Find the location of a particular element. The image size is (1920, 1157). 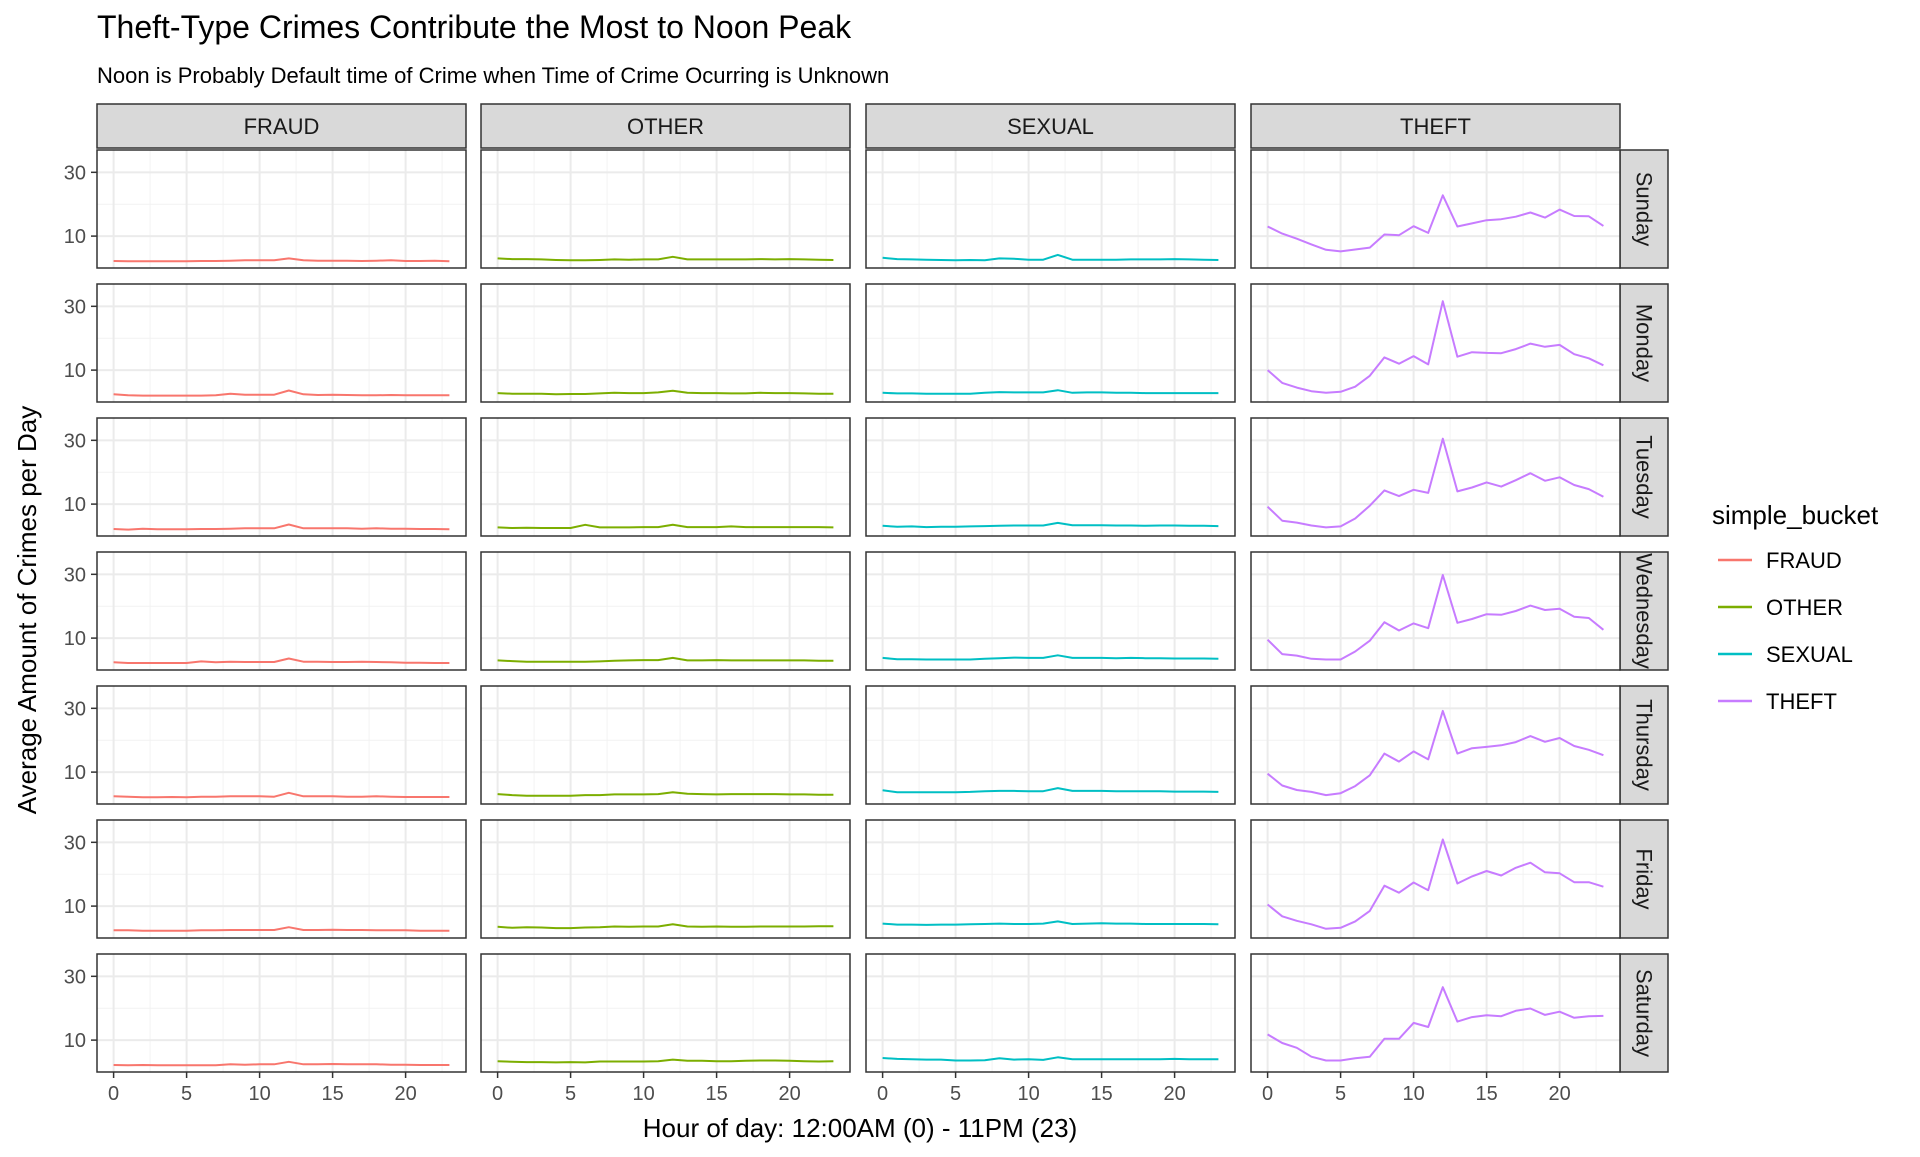

legend-item-fraud: FRAUD is located at coordinates (1780, 560).